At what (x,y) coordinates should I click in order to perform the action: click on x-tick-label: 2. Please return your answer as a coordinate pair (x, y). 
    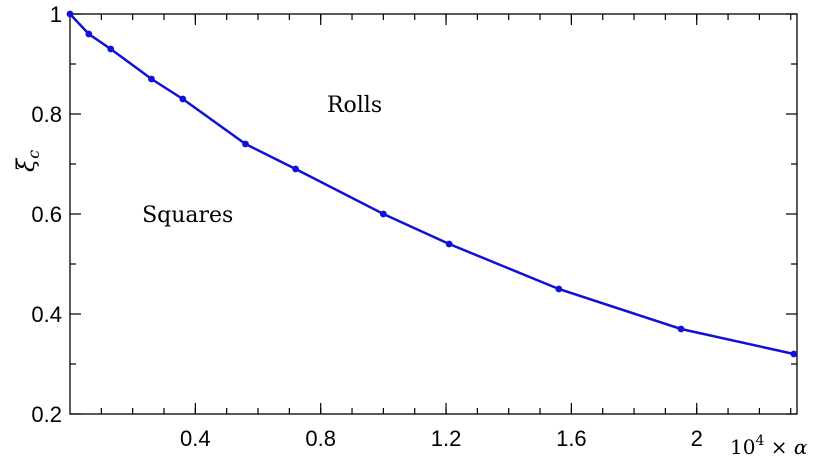
    Looking at the image, I should click on (697, 438).